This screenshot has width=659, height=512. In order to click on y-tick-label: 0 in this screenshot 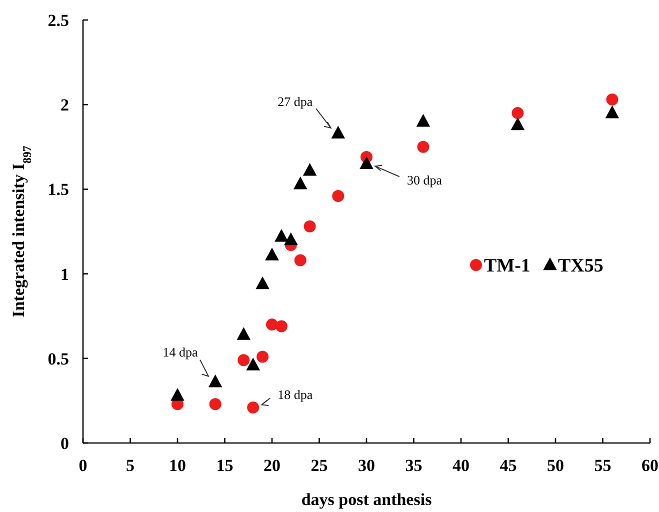, I will do `click(64, 443)`.